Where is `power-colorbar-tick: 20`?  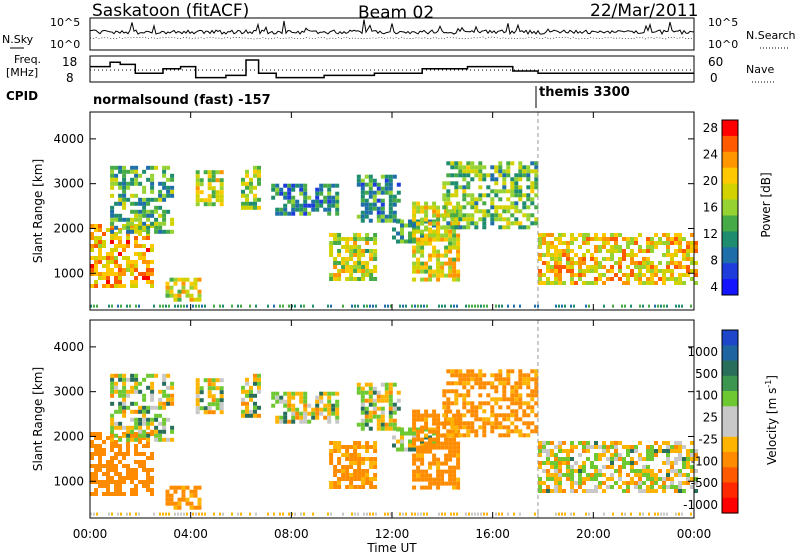 power-colorbar-tick: 20 is located at coordinates (710, 181).